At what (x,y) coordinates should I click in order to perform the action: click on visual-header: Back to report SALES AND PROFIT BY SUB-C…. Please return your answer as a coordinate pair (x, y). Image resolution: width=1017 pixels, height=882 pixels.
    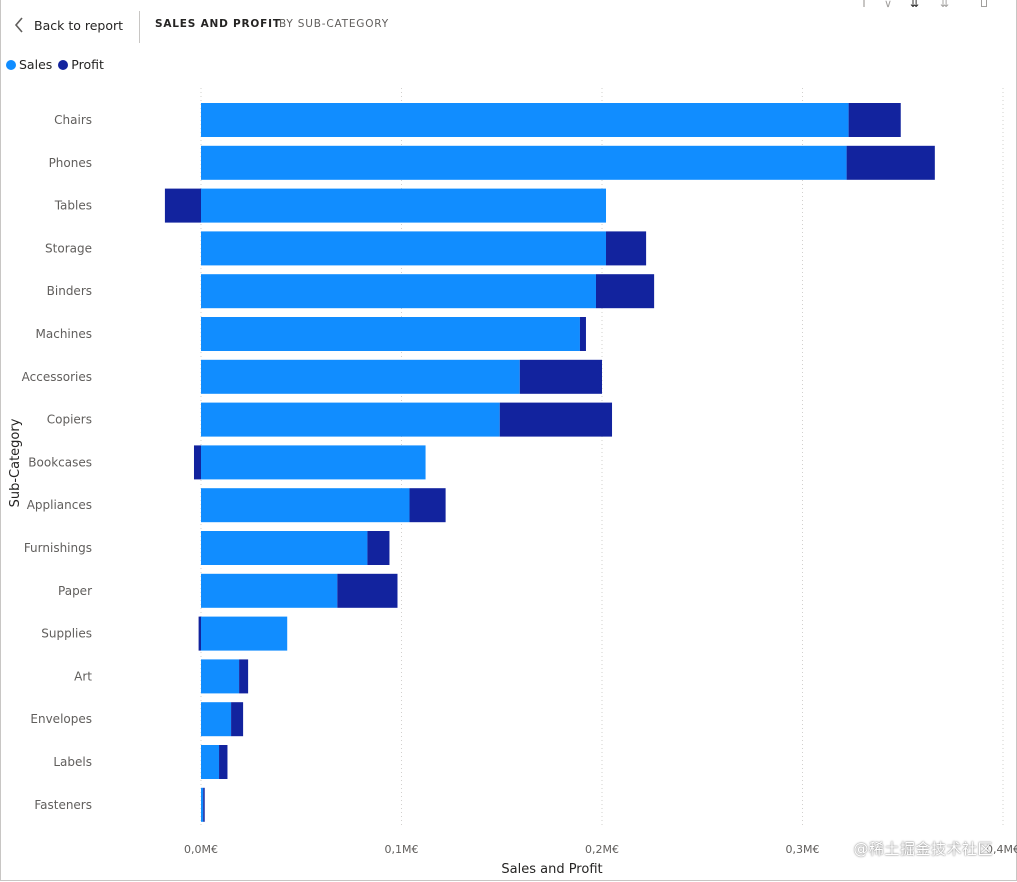
    Looking at the image, I should click on (508, 25).